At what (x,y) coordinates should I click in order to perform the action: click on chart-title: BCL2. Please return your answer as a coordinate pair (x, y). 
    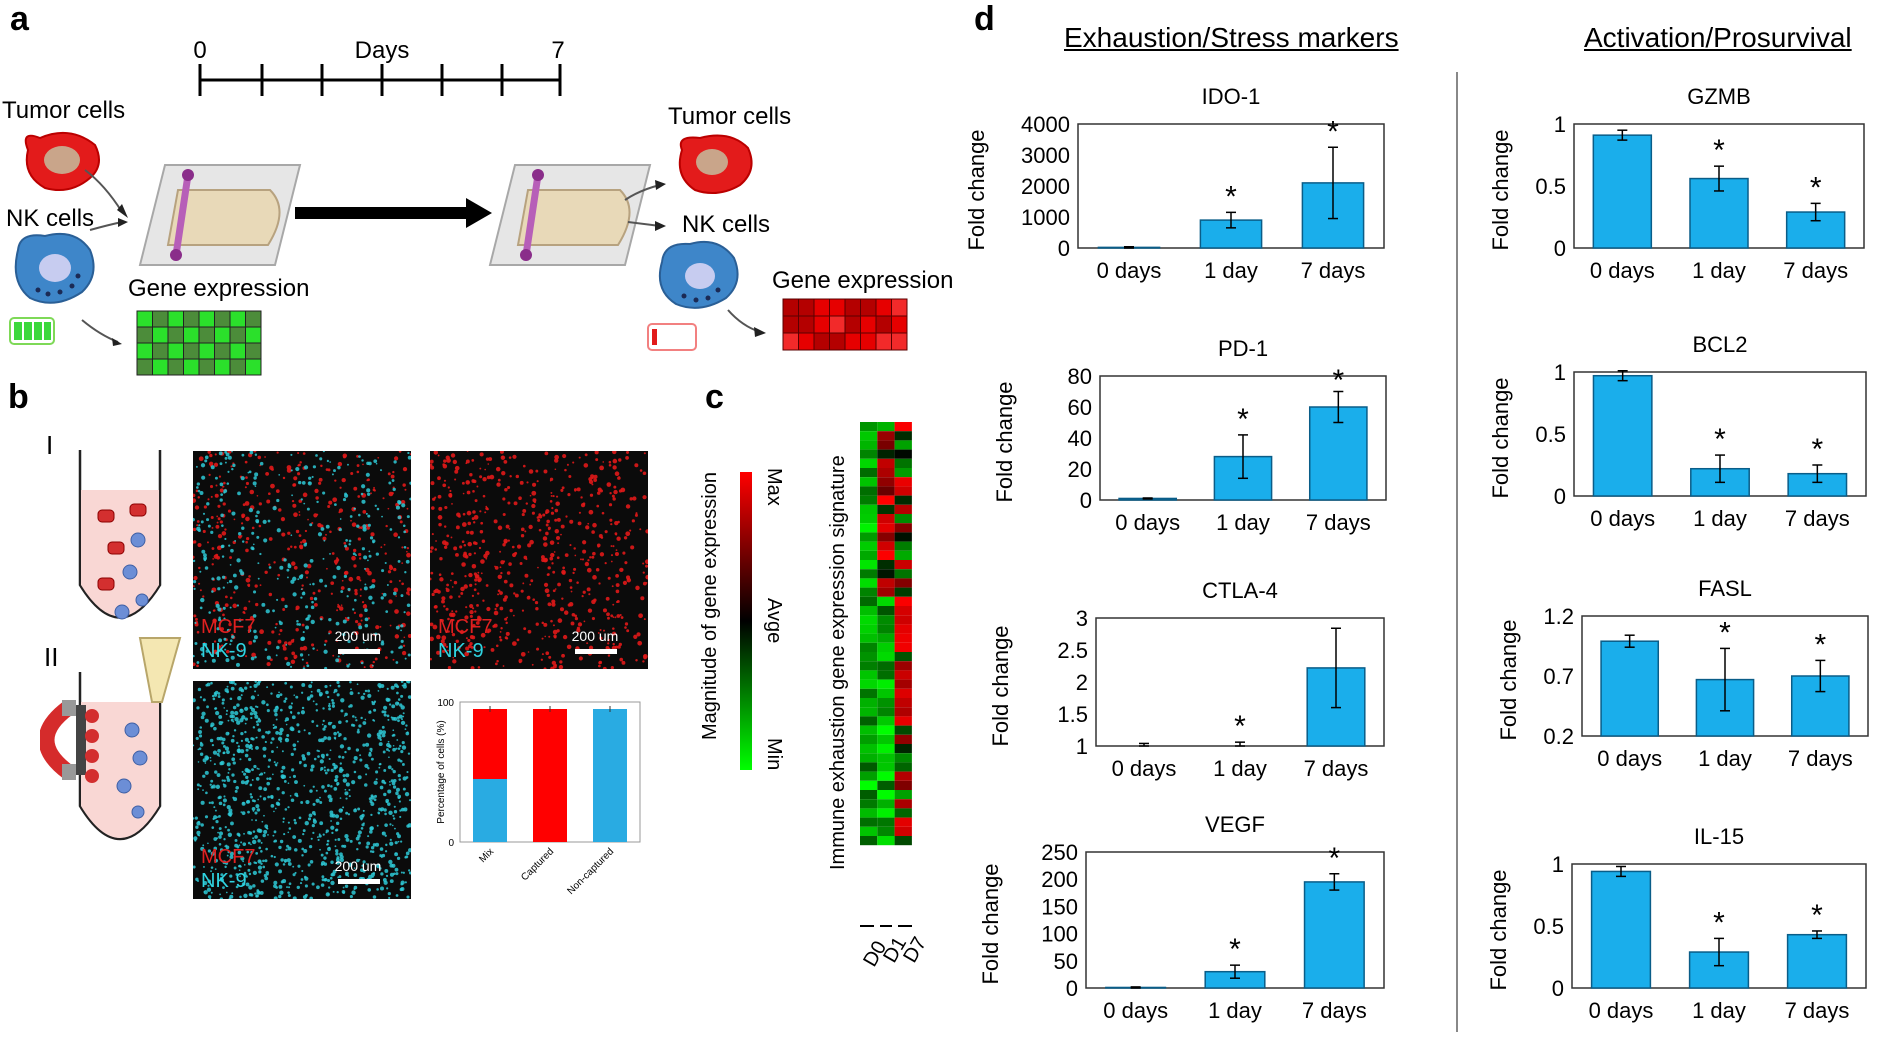
    Looking at the image, I should click on (1719, 344).